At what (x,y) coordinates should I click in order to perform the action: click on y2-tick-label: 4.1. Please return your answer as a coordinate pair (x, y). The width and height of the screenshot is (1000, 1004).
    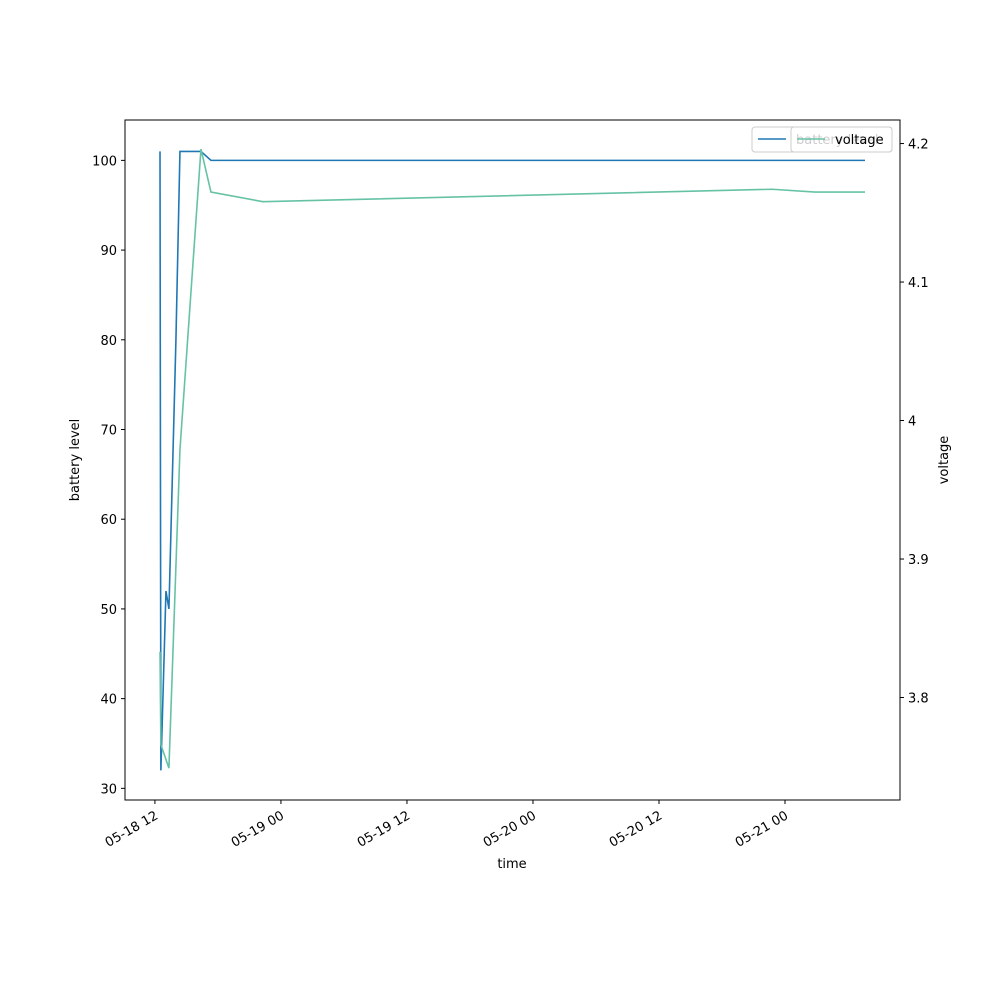
    Looking at the image, I should click on (918, 283).